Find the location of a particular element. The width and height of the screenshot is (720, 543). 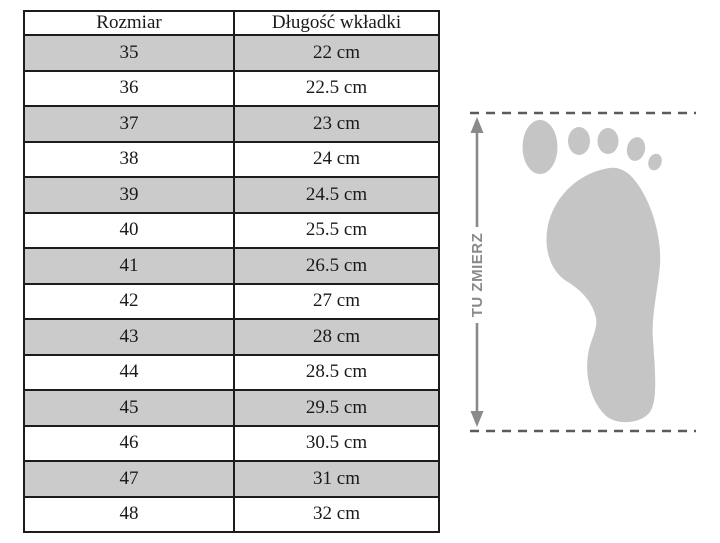

length-cell: 28.5 cm is located at coordinates (336, 372).